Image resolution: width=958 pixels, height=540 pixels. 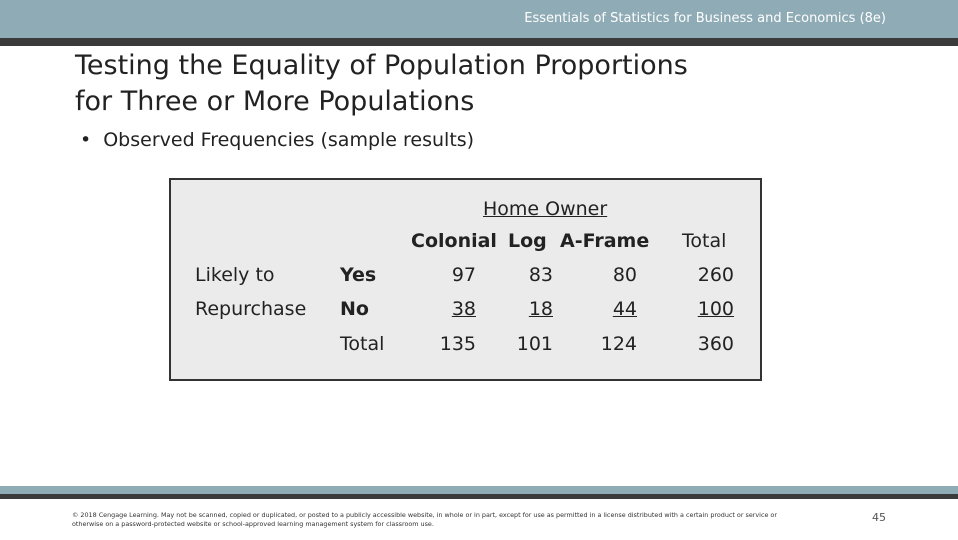 I want to click on footer-band, so click(x=479, y=490).